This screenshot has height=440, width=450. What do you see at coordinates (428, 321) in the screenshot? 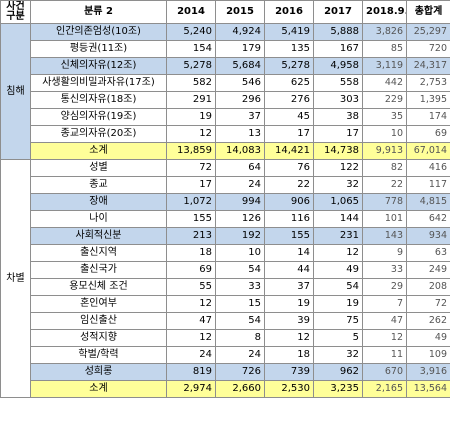
I see `value-cell: 262` at bounding box center [428, 321].